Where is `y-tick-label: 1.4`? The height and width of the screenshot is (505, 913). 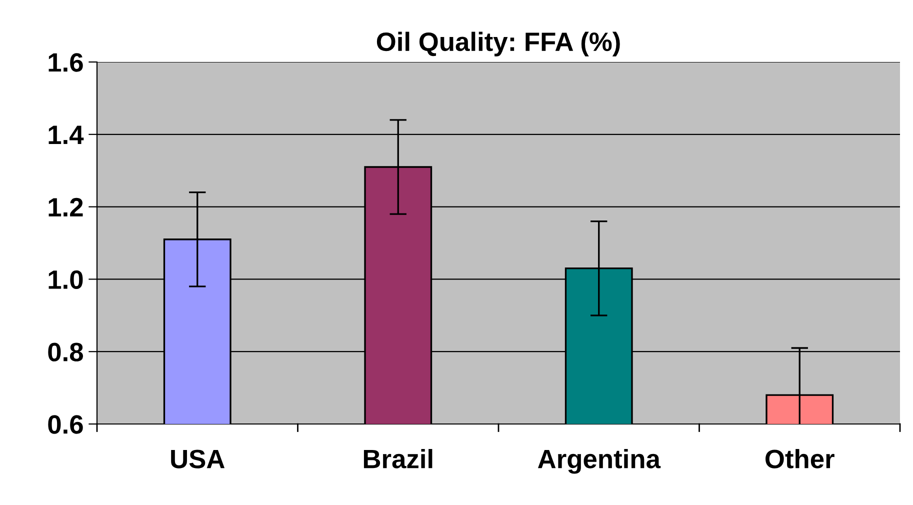
y-tick-label: 1.4 is located at coordinates (66, 135).